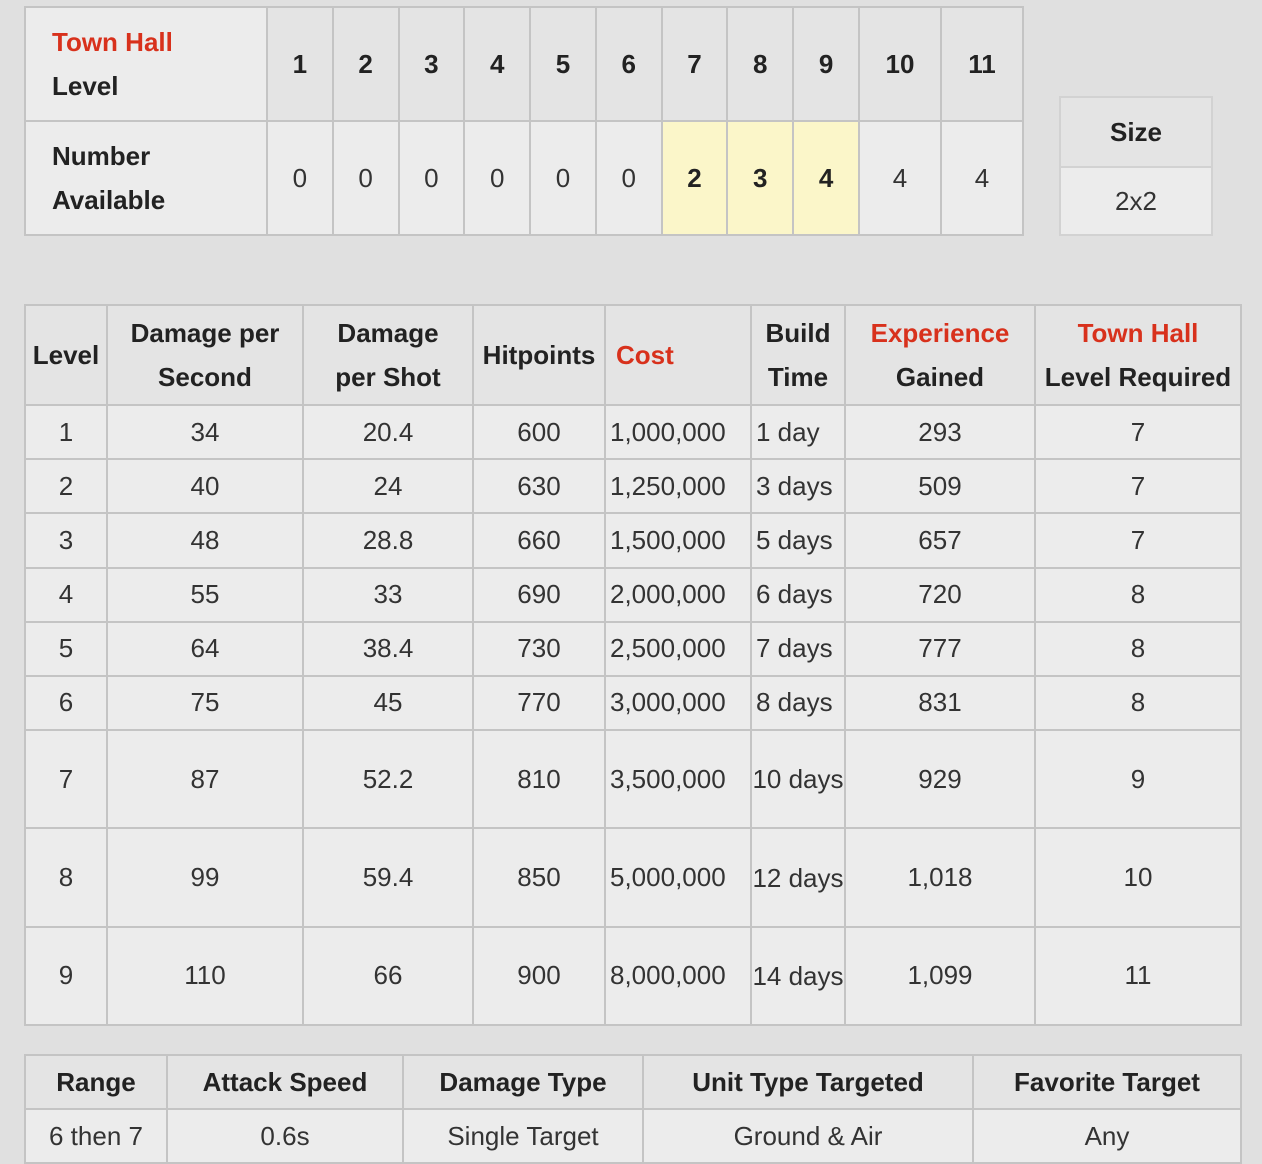  I want to click on damage-per-shot-cell: 38.4, so click(388, 648).